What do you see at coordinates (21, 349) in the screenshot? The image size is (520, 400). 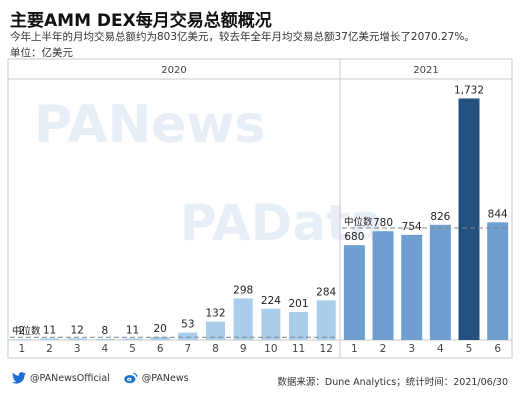 I see `tick-label-2020-1: 1` at bounding box center [21, 349].